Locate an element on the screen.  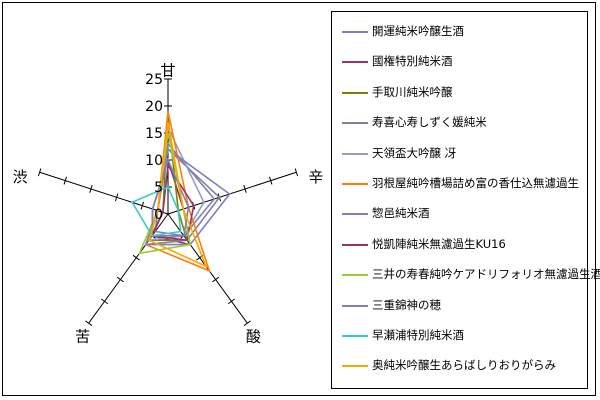
radial-tick-label: 10 is located at coordinates (154, 161).